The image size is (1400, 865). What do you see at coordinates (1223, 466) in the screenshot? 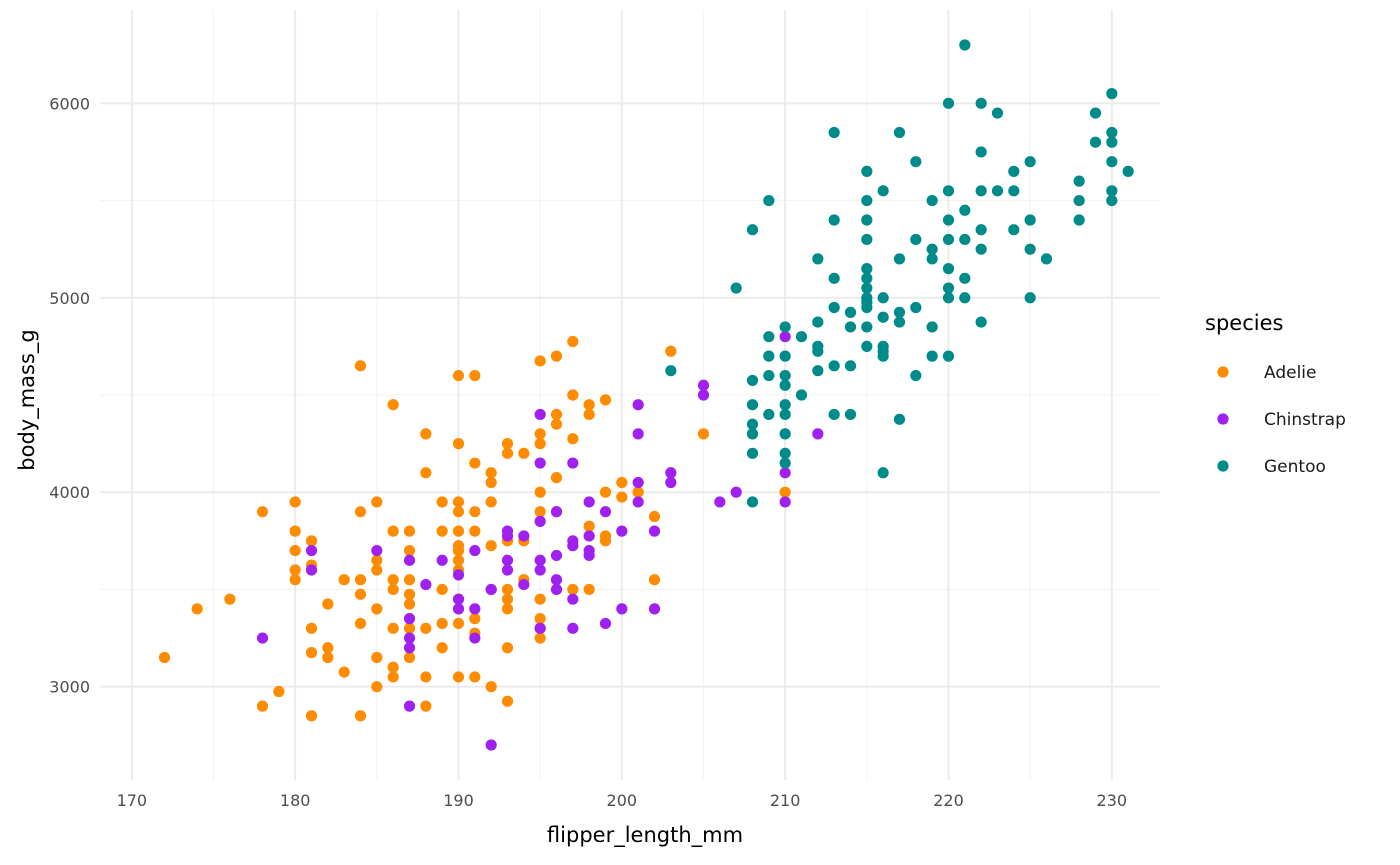
I see `legend-key-gentoo` at bounding box center [1223, 466].